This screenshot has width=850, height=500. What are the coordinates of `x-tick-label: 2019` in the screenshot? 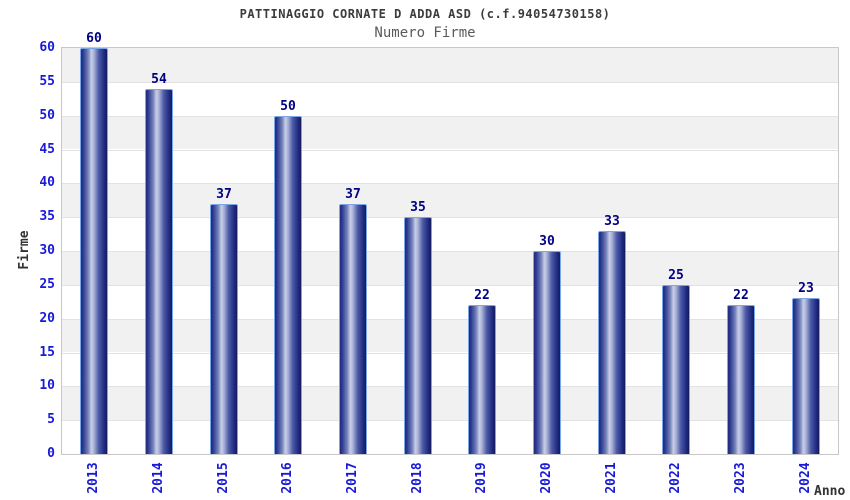 It's located at (481, 478).